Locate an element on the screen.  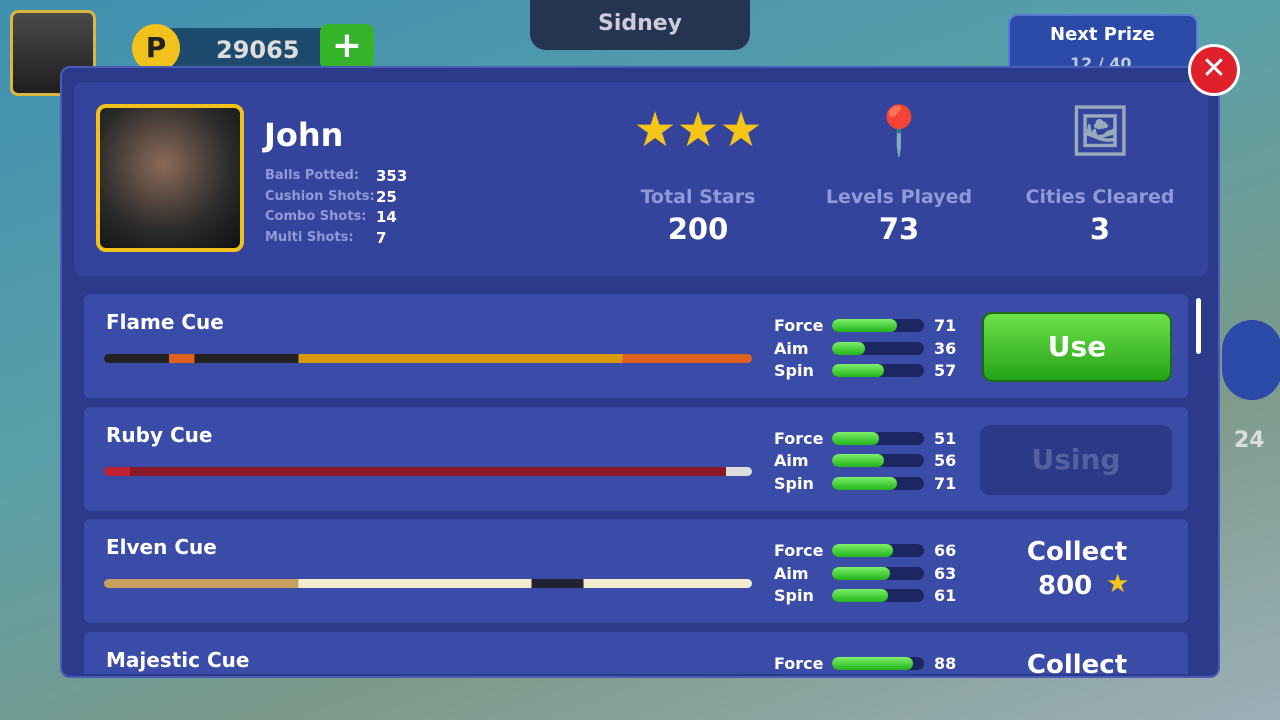
stat-label: Cushion Shots: is located at coordinates (320, 196).